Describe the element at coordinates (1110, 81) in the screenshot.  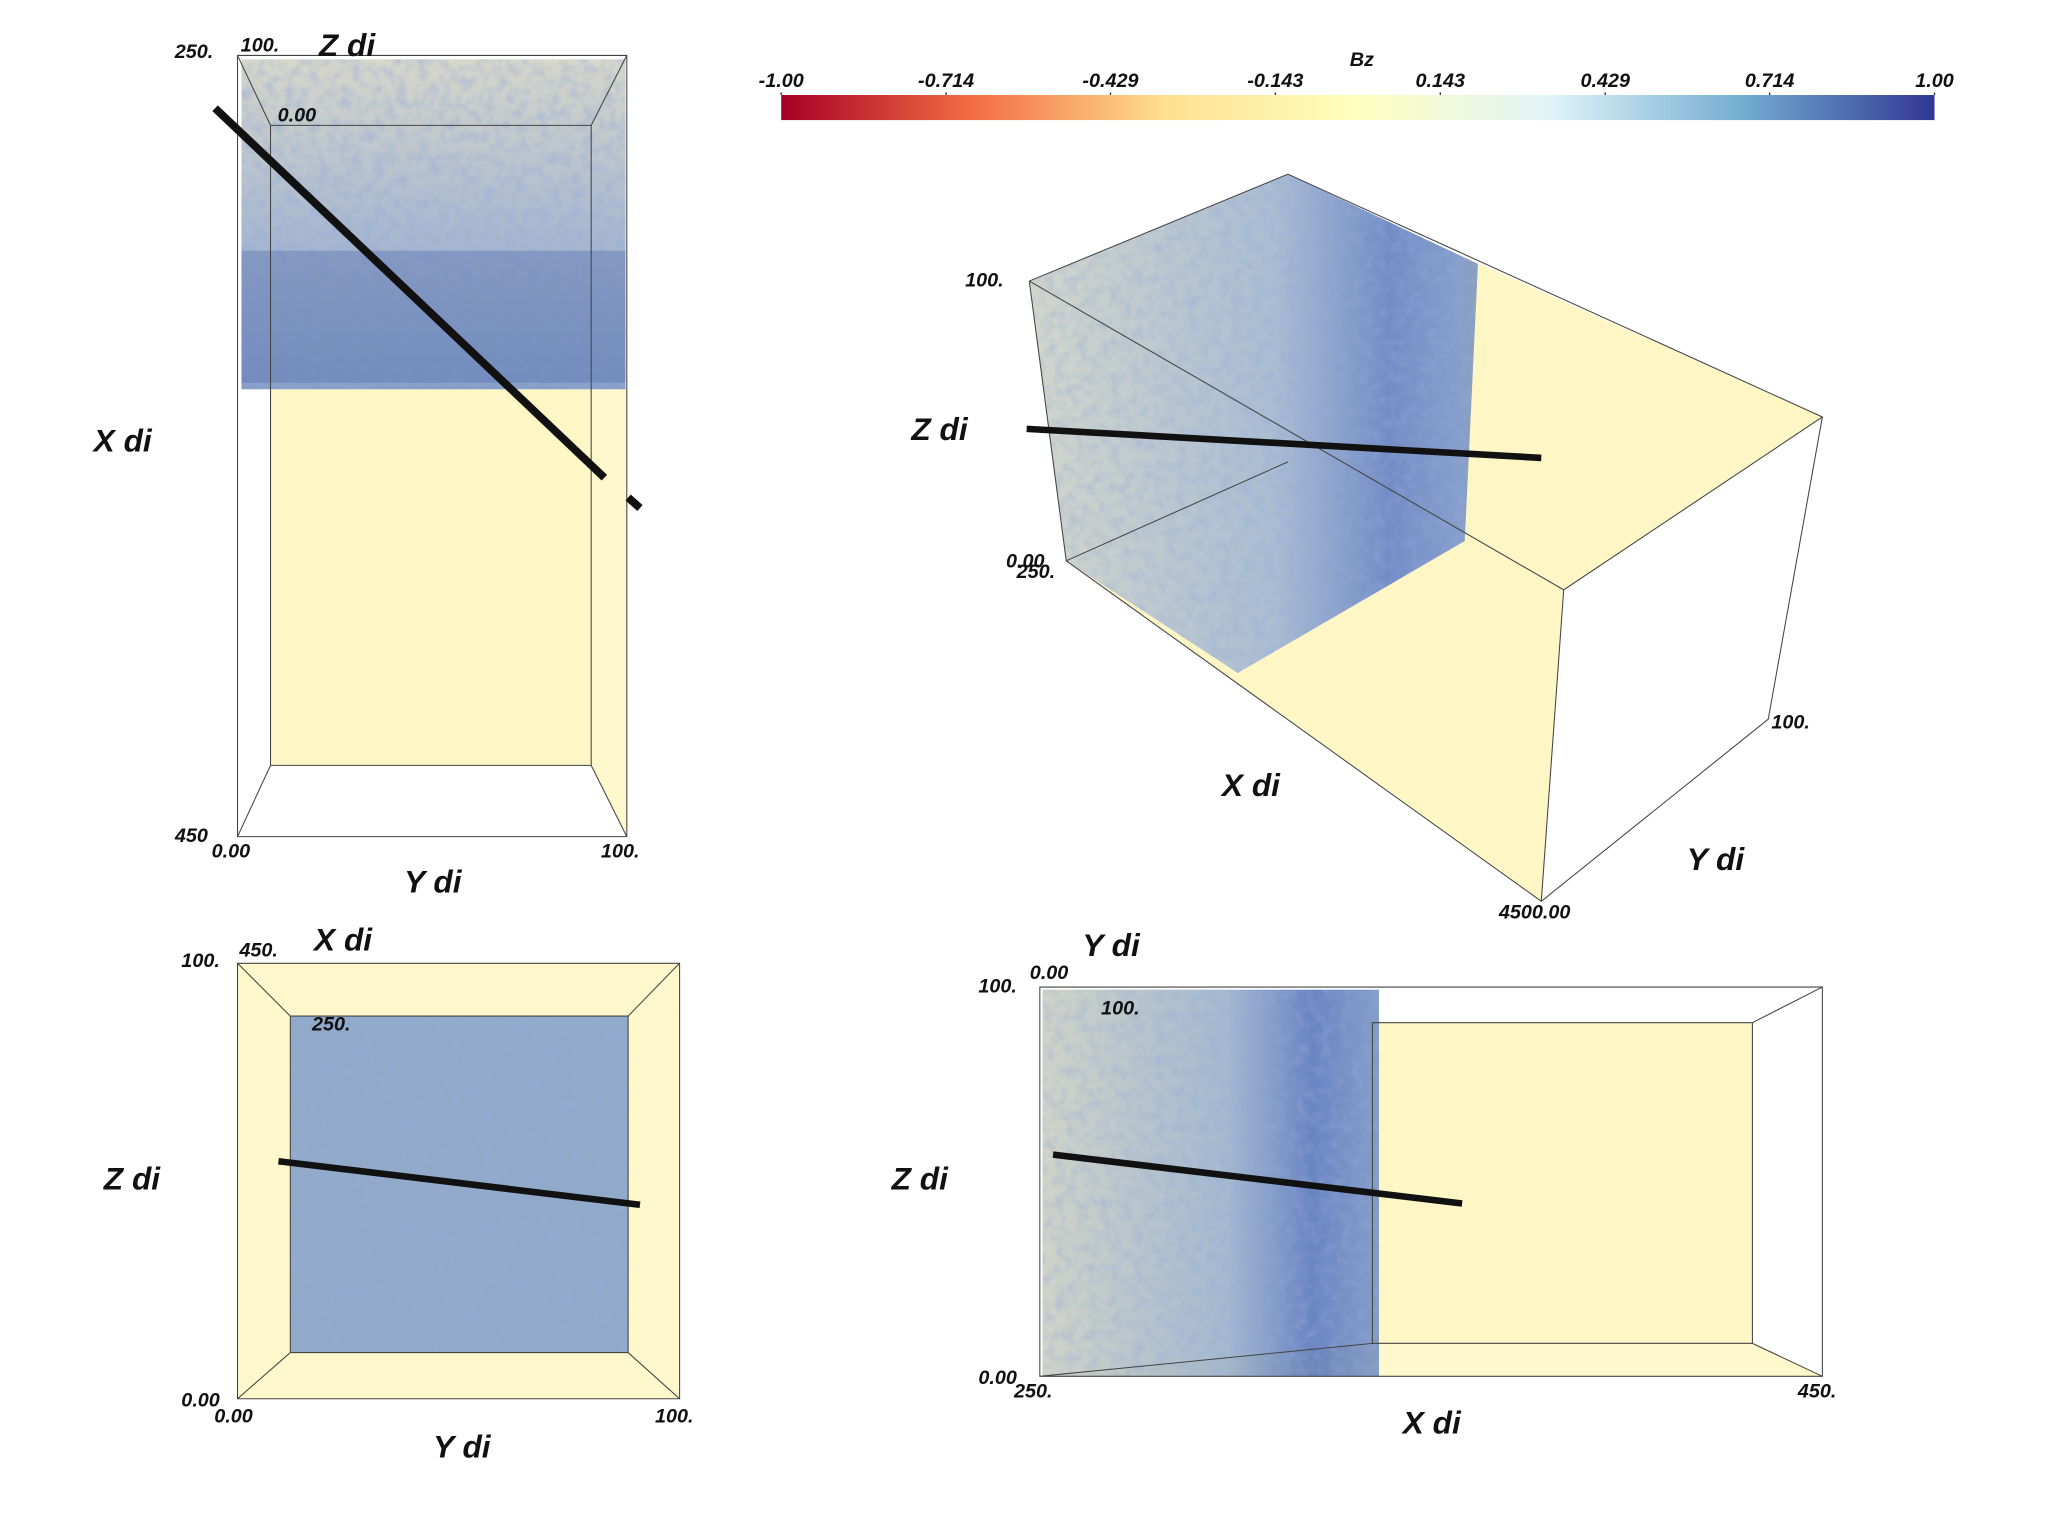
I see `colorbar-tick-label: -0.429` at that location.